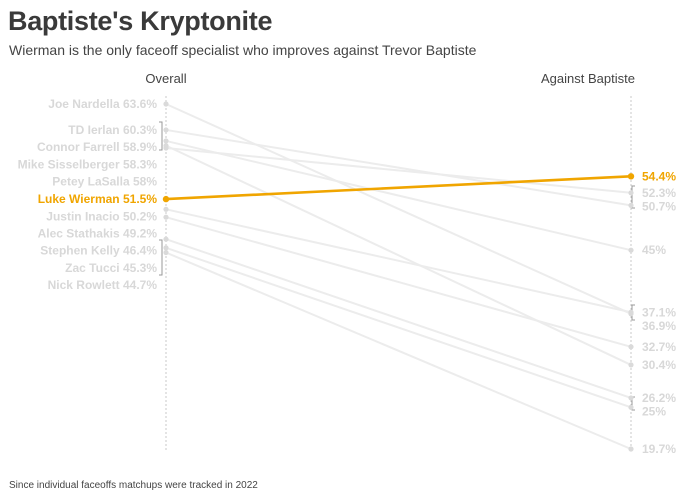 Image resolution: width=691 pixels, height=500 pixels. What do you see at coordinates (631, 407) in the screenshot?
I see `point-against-zac-tucci` at bounding box center [631, 407].